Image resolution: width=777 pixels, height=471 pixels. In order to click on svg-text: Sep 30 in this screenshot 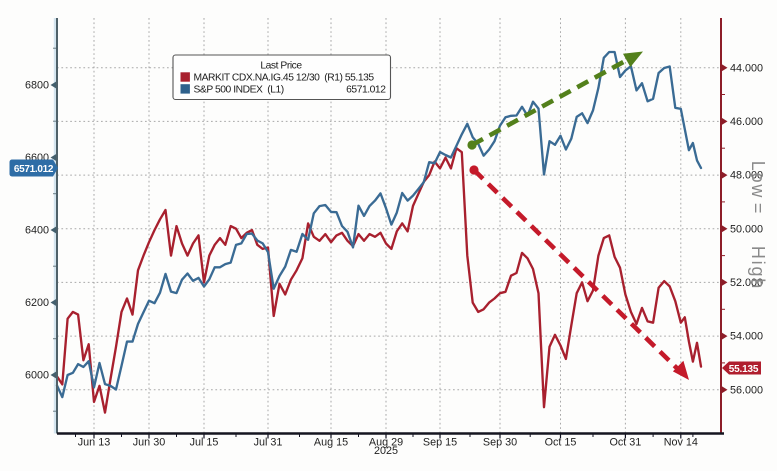, I will do `click(500, 443)`.